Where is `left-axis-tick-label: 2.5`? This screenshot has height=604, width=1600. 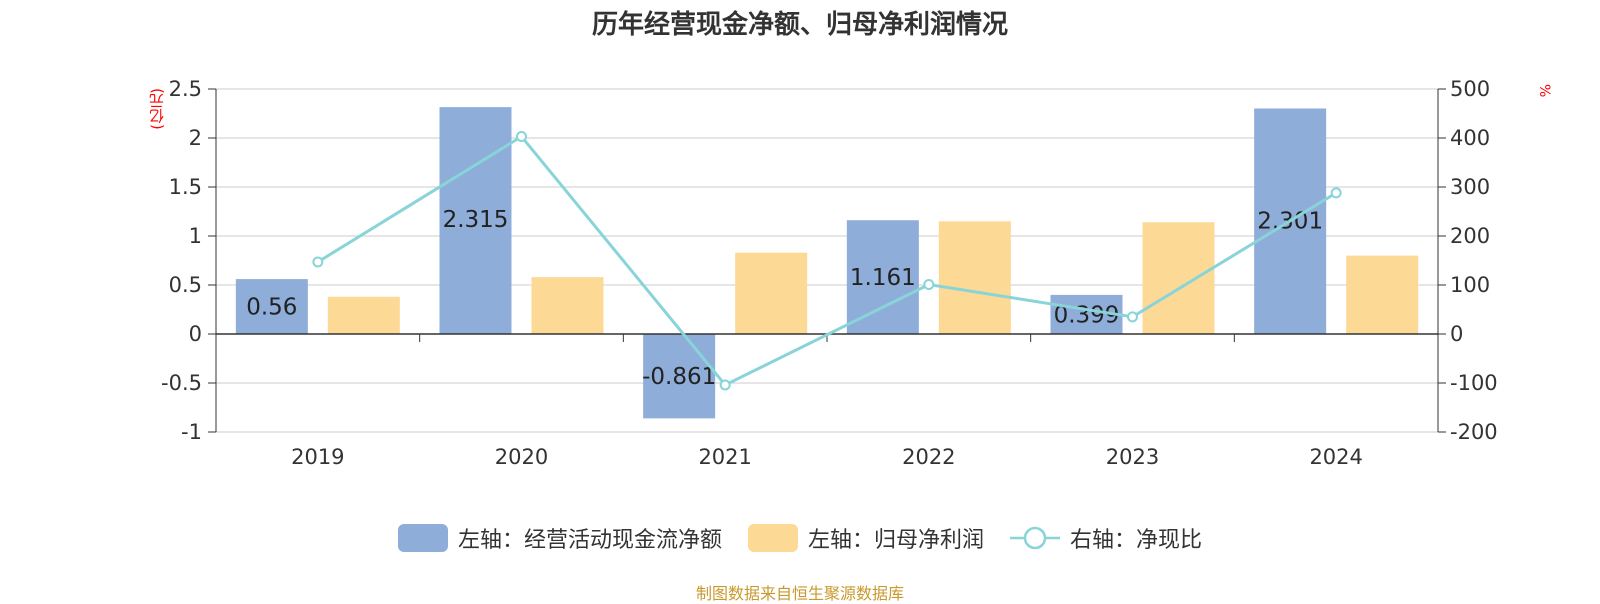 left-axis-tick-label: 2.5 is located at coordinates (185, 89).